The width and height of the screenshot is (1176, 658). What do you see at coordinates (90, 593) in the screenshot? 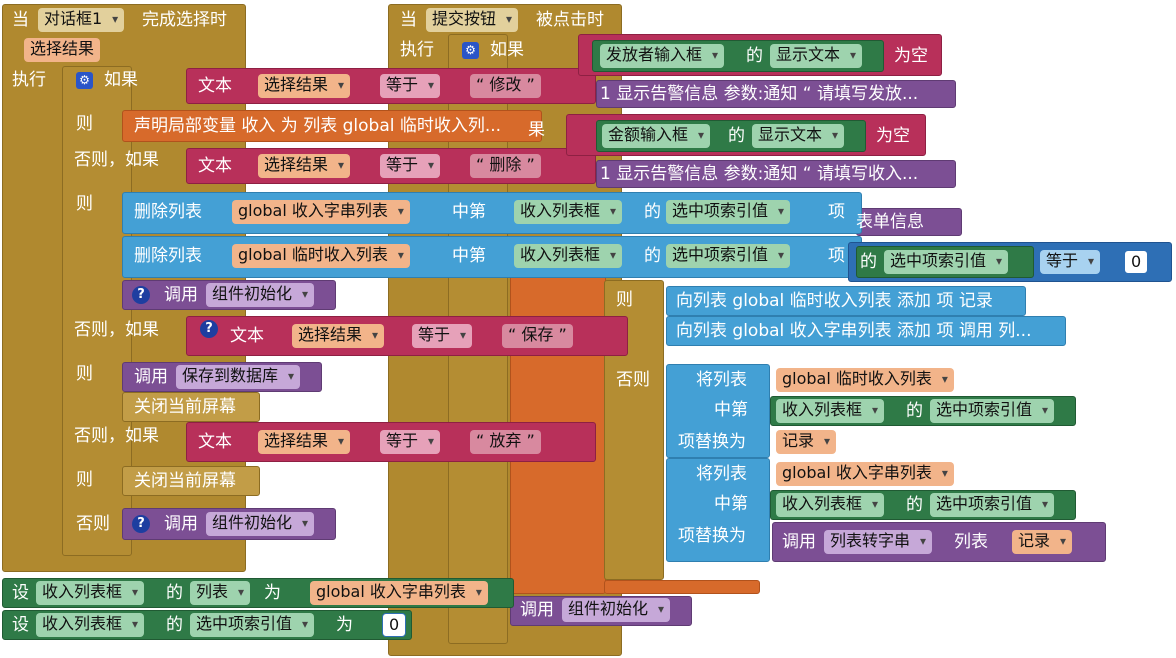
I see `listbox-component-5: 收入列表框` at bounding box center [90, 593].